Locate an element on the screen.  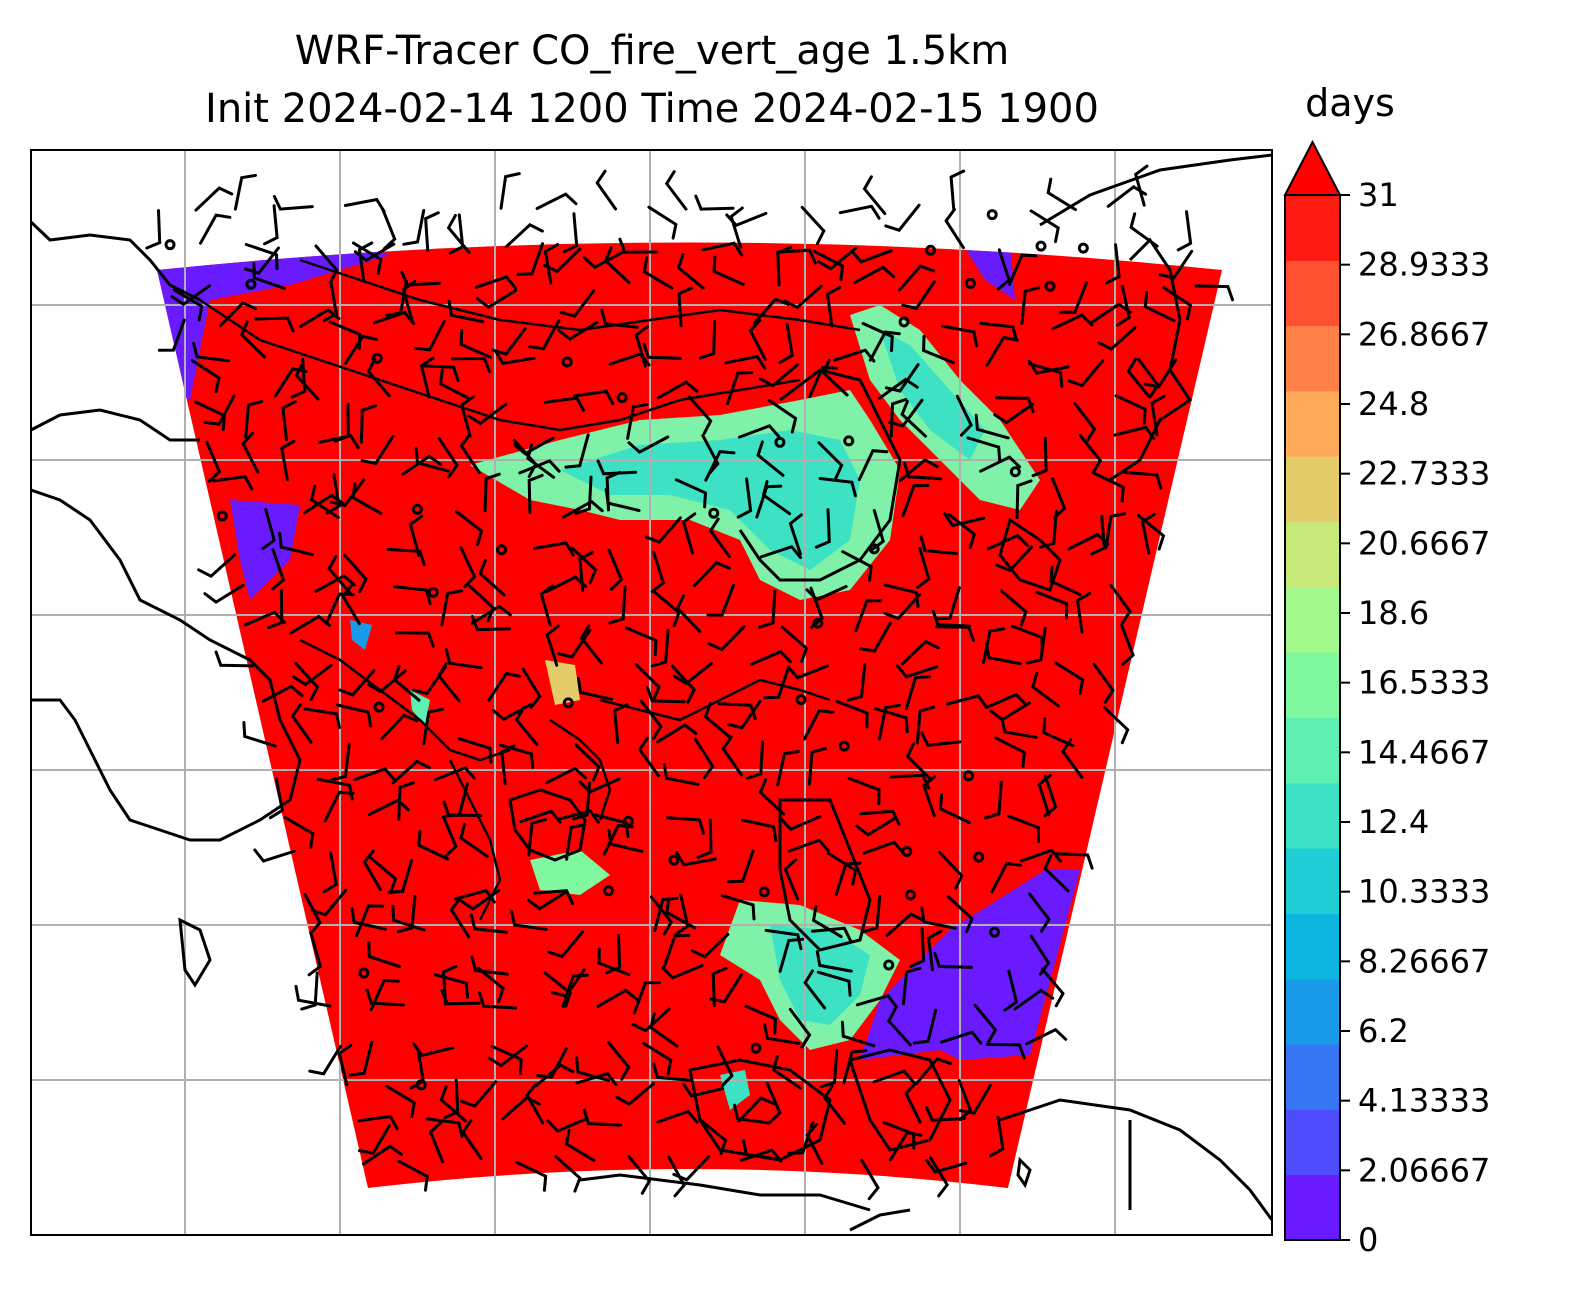
coast-philippines is located at coordinates (825, 875).